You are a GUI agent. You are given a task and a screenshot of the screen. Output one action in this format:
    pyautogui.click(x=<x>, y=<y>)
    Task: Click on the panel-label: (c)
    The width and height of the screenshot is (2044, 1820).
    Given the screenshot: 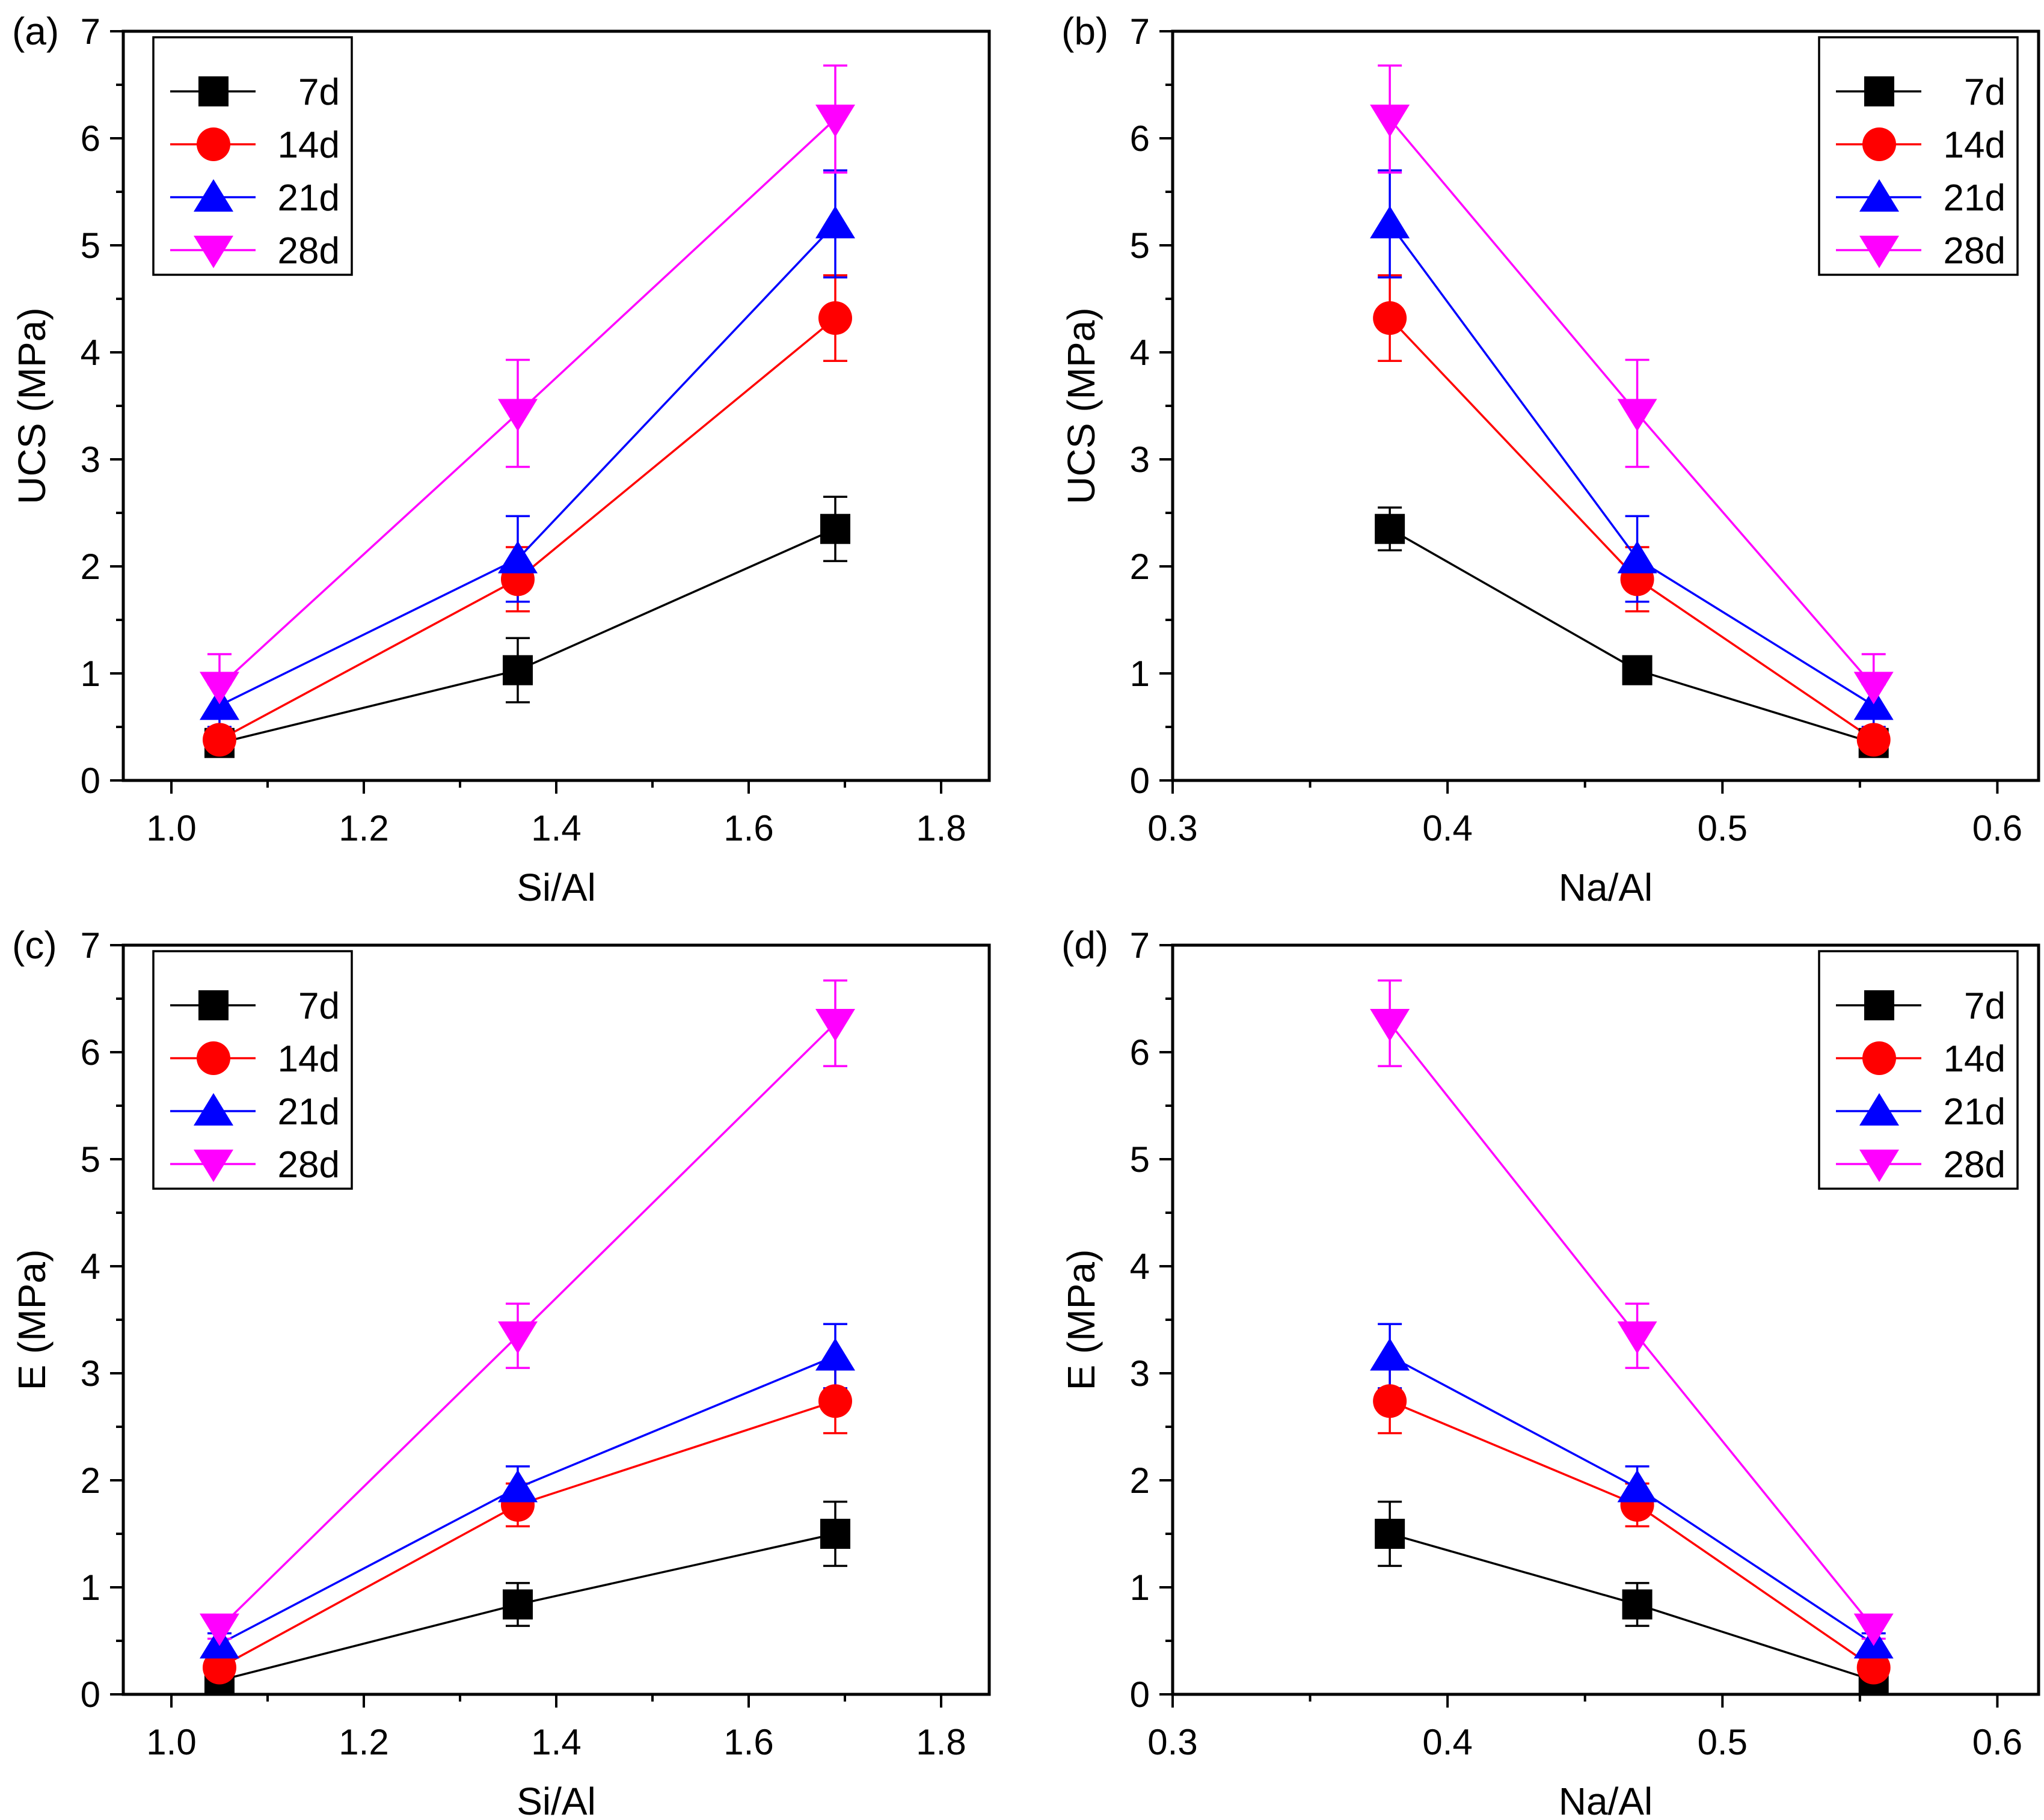 What is the action you would take?
    pyautogui.click(x=34, y=946)
    